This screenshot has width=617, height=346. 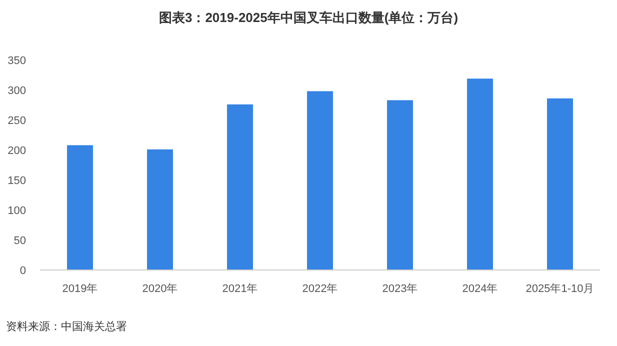 I want to click on x-tick-label: 2021年, so click(x=240, y=289).